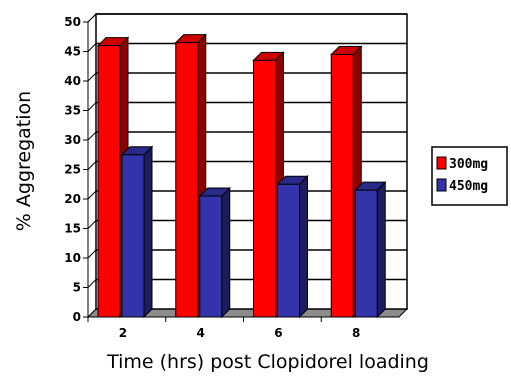 Image resolution: width=511 pixels, height=382 pixels. Describe the element at coordinates (267, 362) in the screenshot. I see `x-axis-title: Time (hrs) post Clopidorel loading` at that location.